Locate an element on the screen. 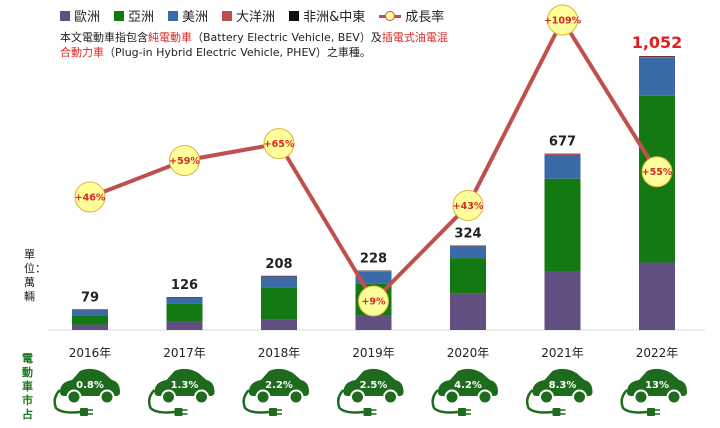  legend-label-oceania: 大洋洲 is located at coordinates (256, 17).